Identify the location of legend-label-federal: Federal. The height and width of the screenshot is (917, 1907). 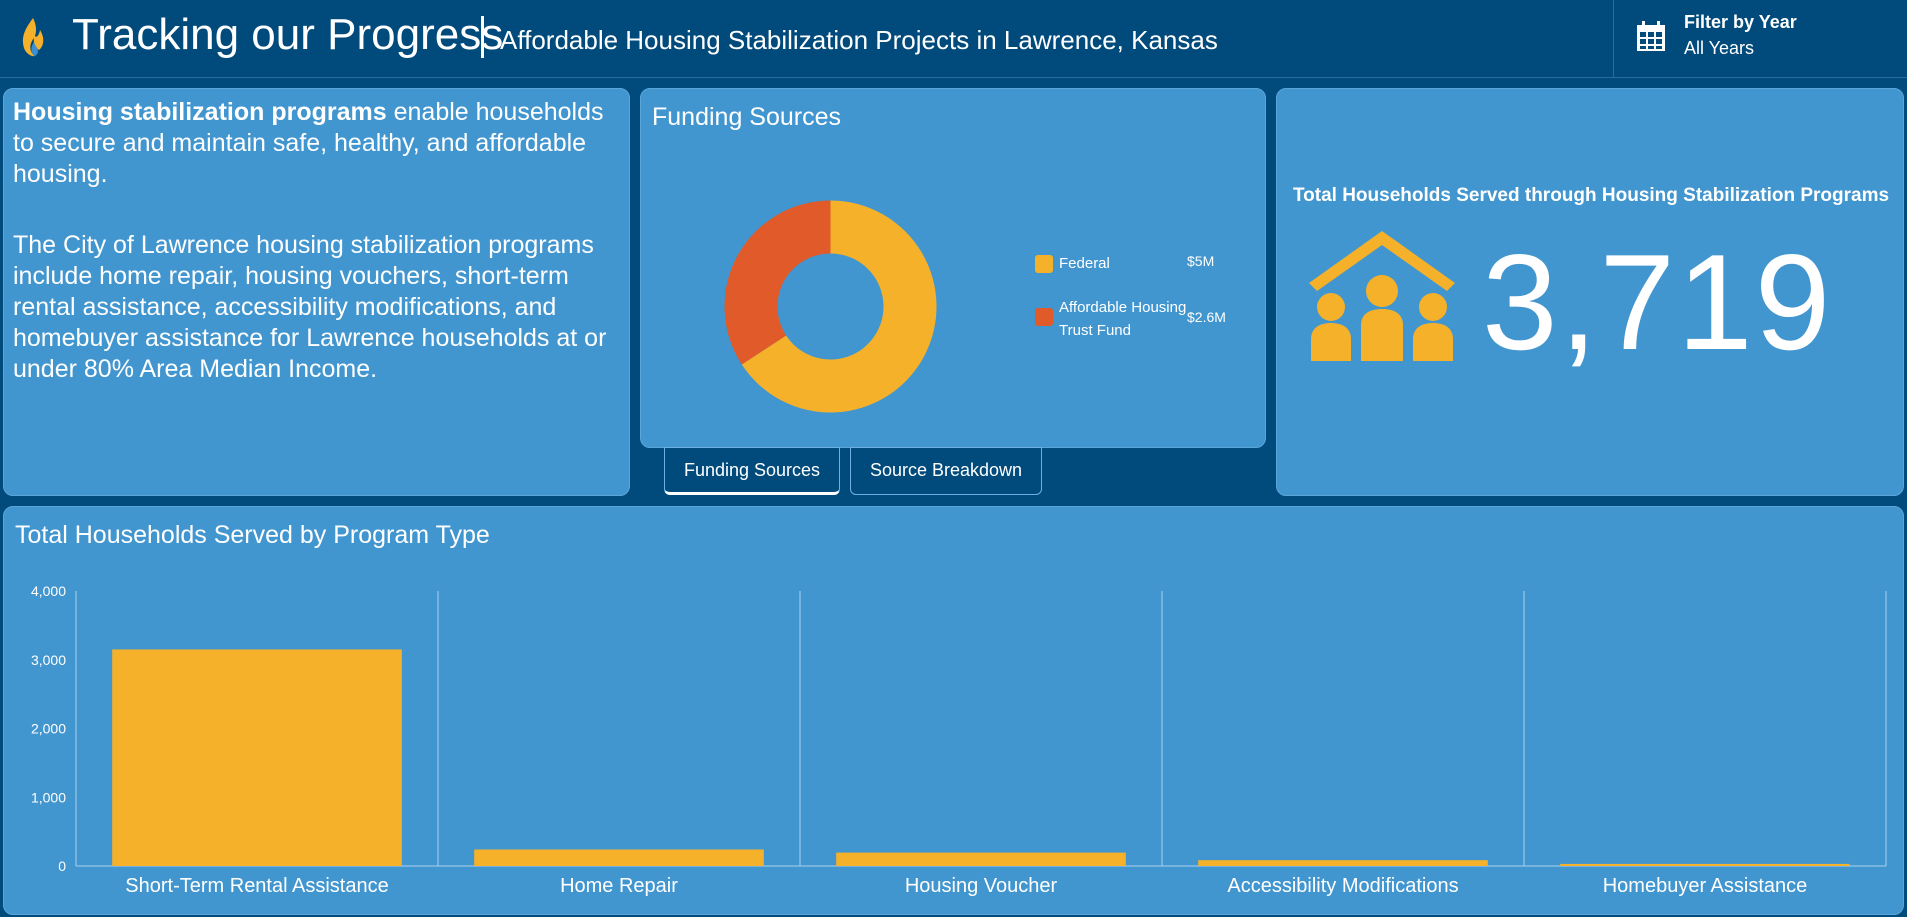
(1084, 263).